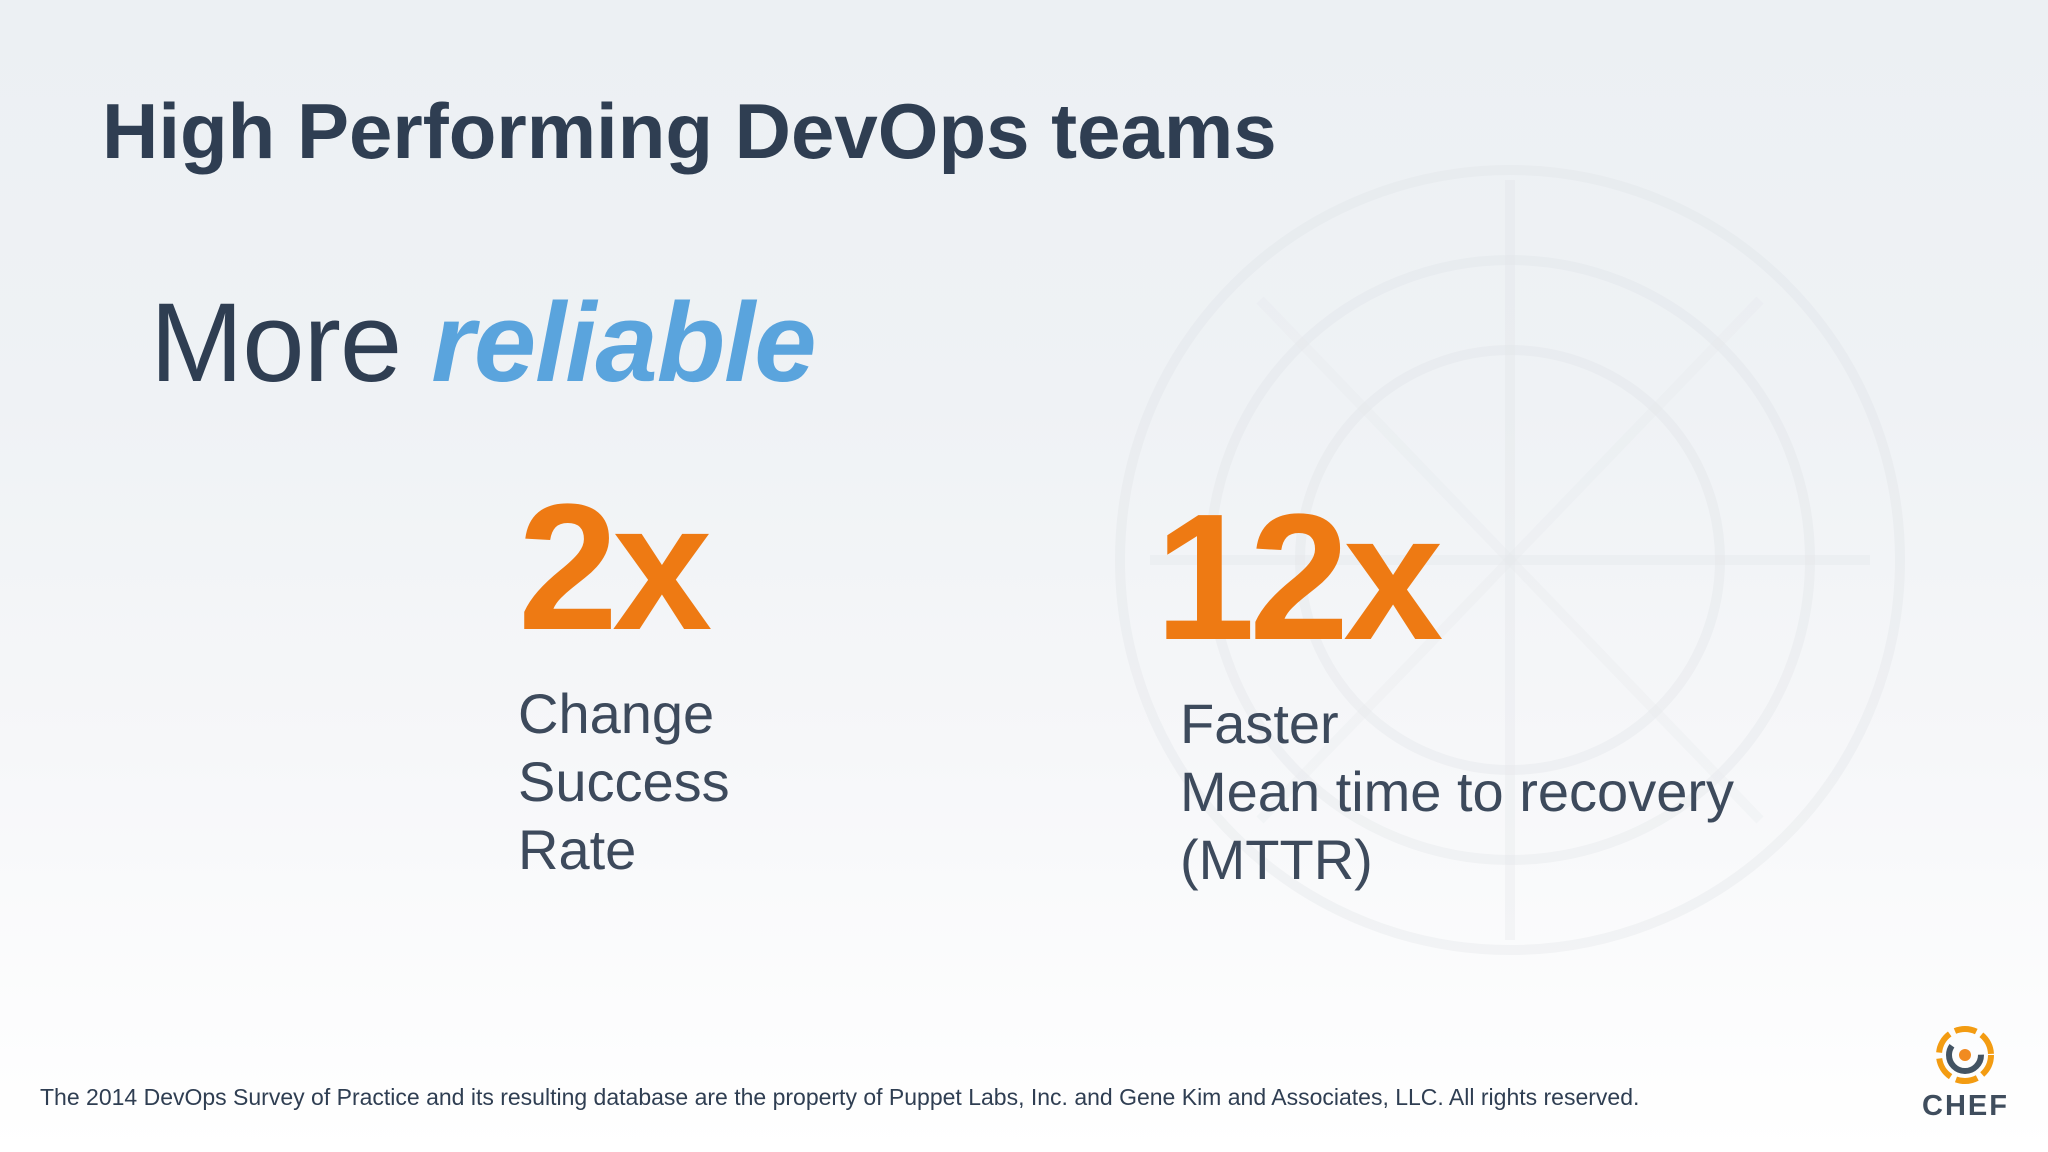  I want to click on chef-logo-icon, so click(1965, 1055).